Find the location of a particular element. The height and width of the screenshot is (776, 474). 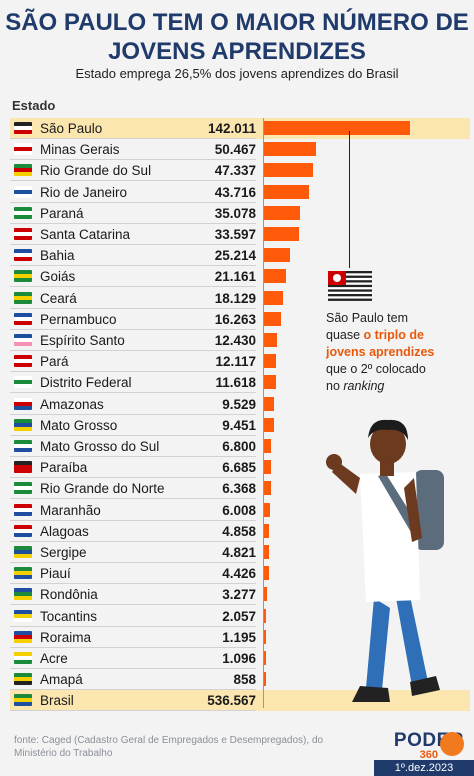

brand-logo: PODER 360 is located at coordinates (414, 745).